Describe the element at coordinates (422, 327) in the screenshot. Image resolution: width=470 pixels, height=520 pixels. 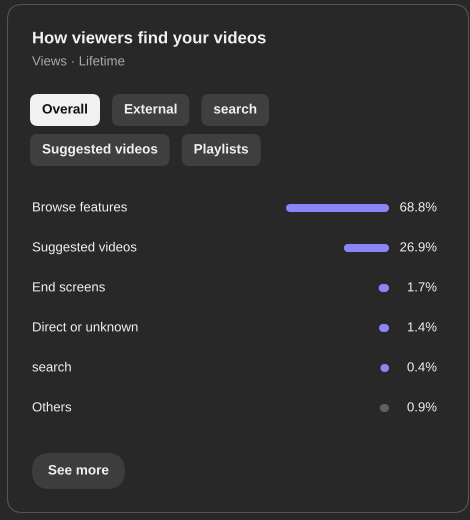
I see `data-label: 1.4%` at that location.